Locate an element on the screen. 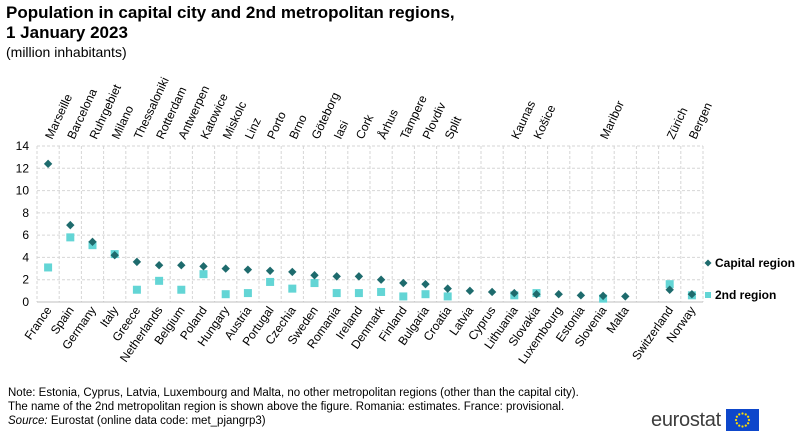  y-tick-label: 12 is located at coordinates (23, 168).